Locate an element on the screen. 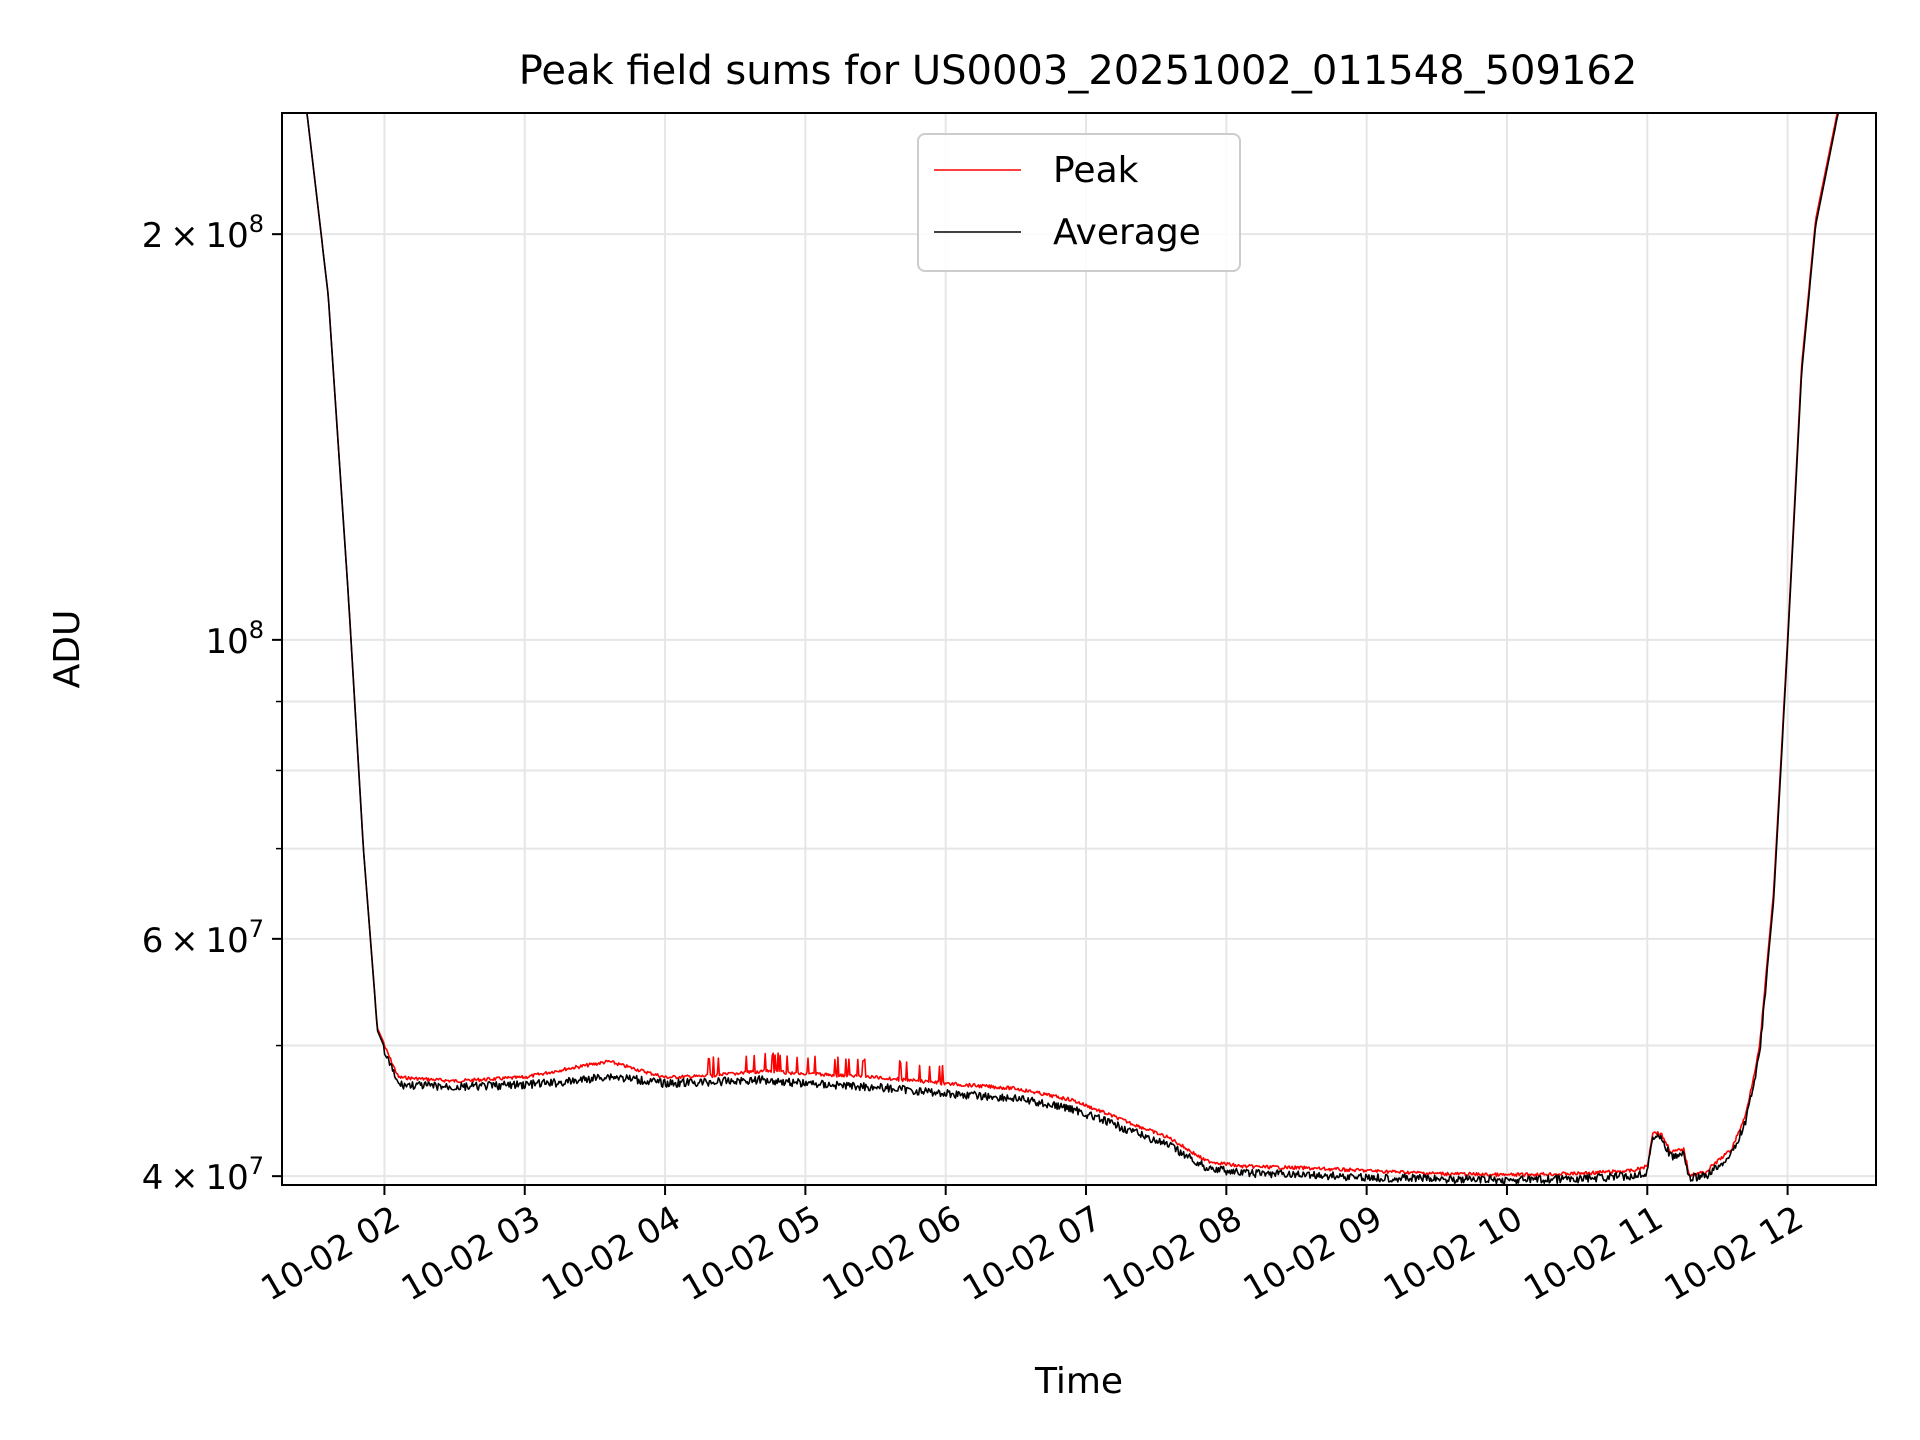  y-tick-label: 4 × 10⁷ is located at coordinates (203, 1175).